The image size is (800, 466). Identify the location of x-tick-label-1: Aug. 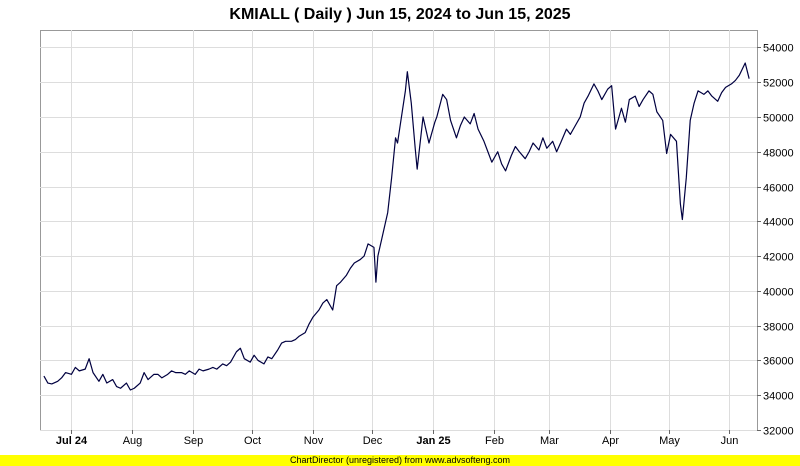
(133, 441).